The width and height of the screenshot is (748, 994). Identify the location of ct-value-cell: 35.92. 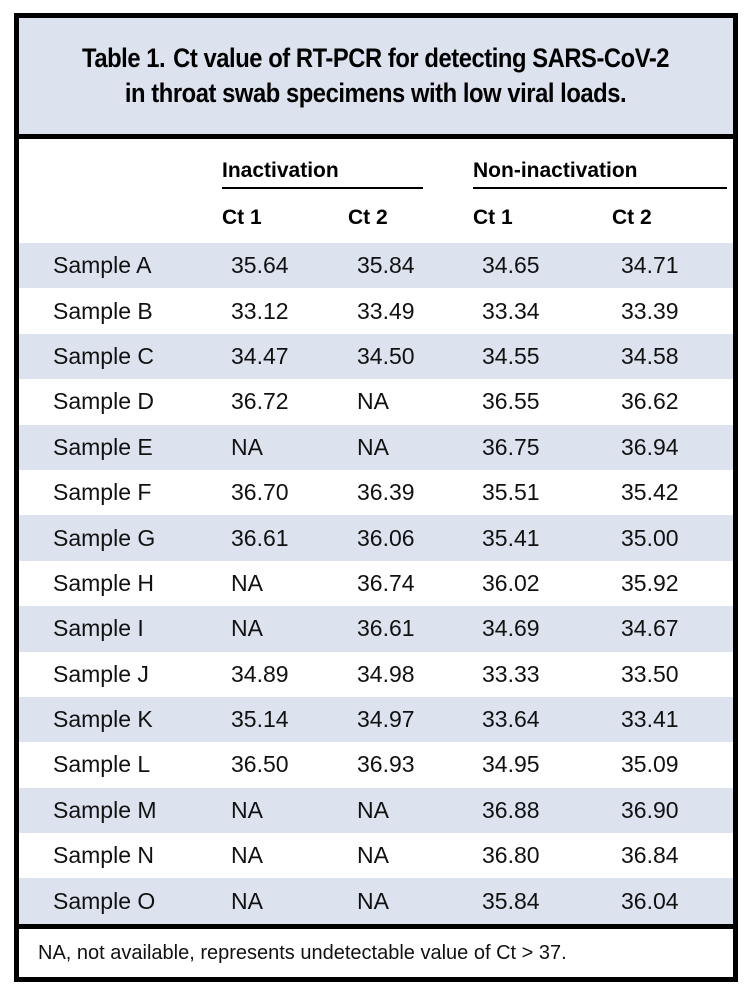
(650, 582).